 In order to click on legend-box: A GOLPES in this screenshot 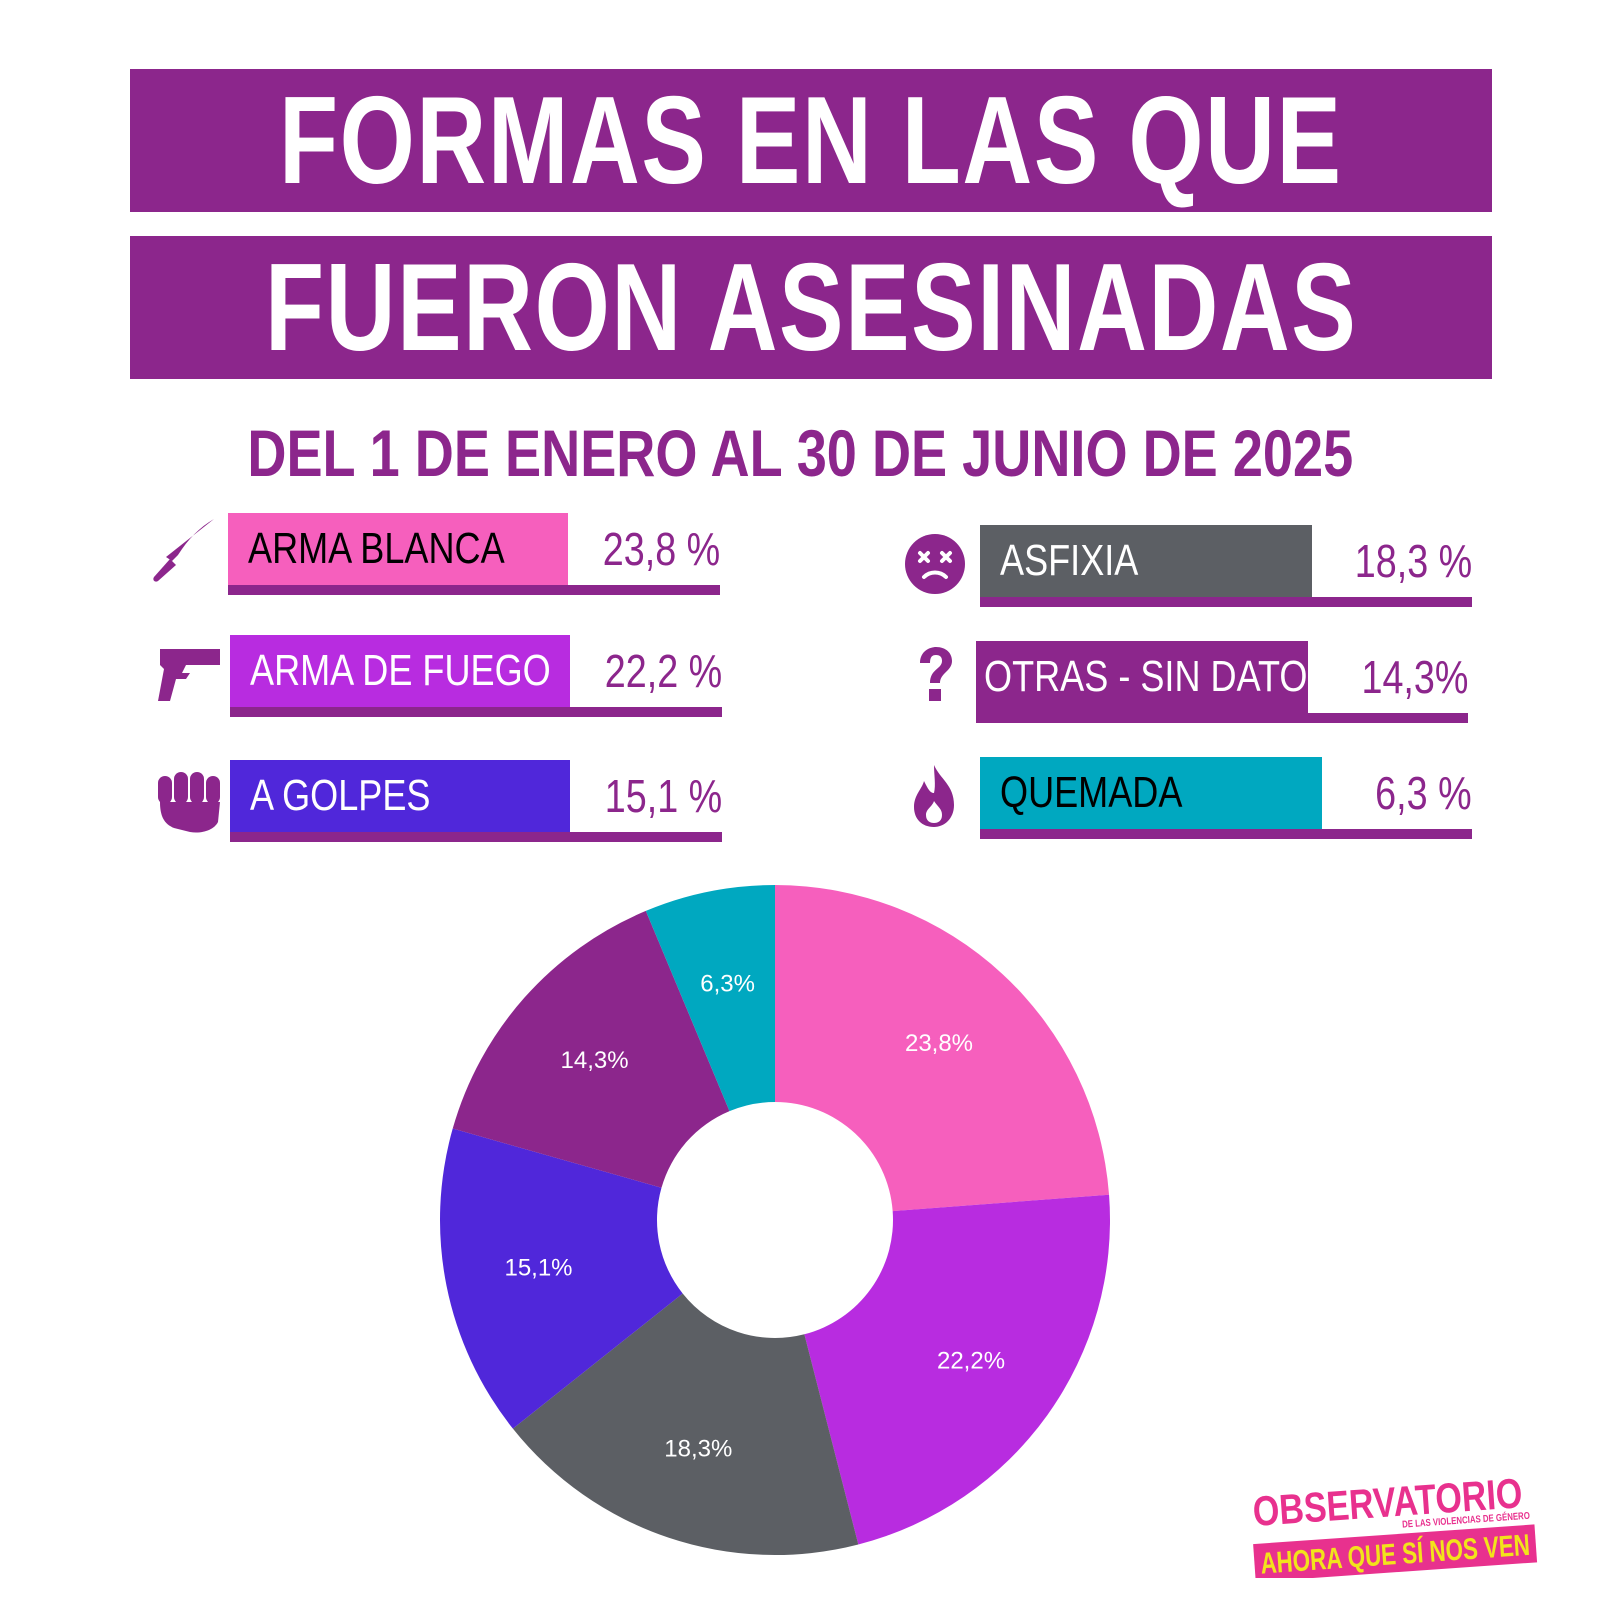, I will do `click(400, 796)`.